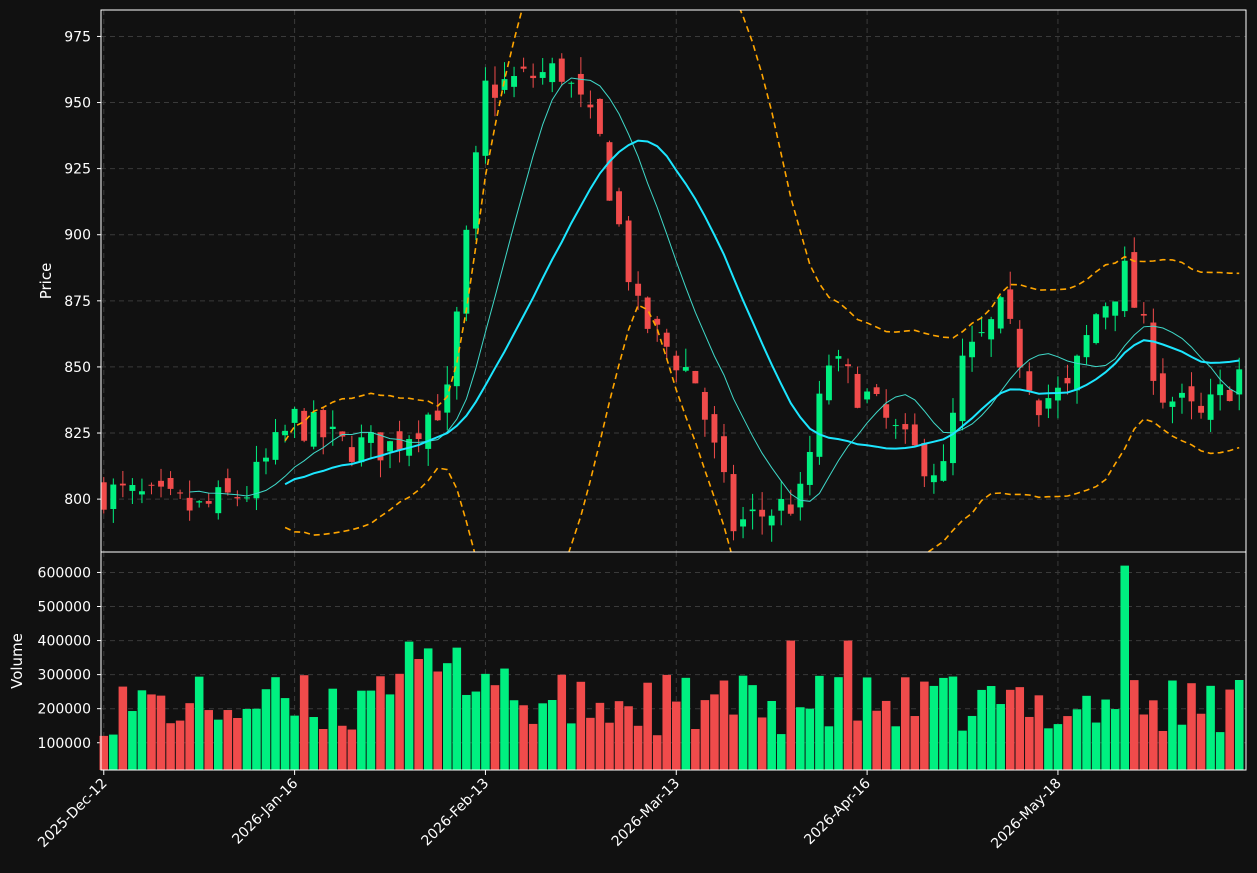 The height and width of the screenshot is (873, 1257). I want to click on price-tick-label: 975, so click(77, 37).